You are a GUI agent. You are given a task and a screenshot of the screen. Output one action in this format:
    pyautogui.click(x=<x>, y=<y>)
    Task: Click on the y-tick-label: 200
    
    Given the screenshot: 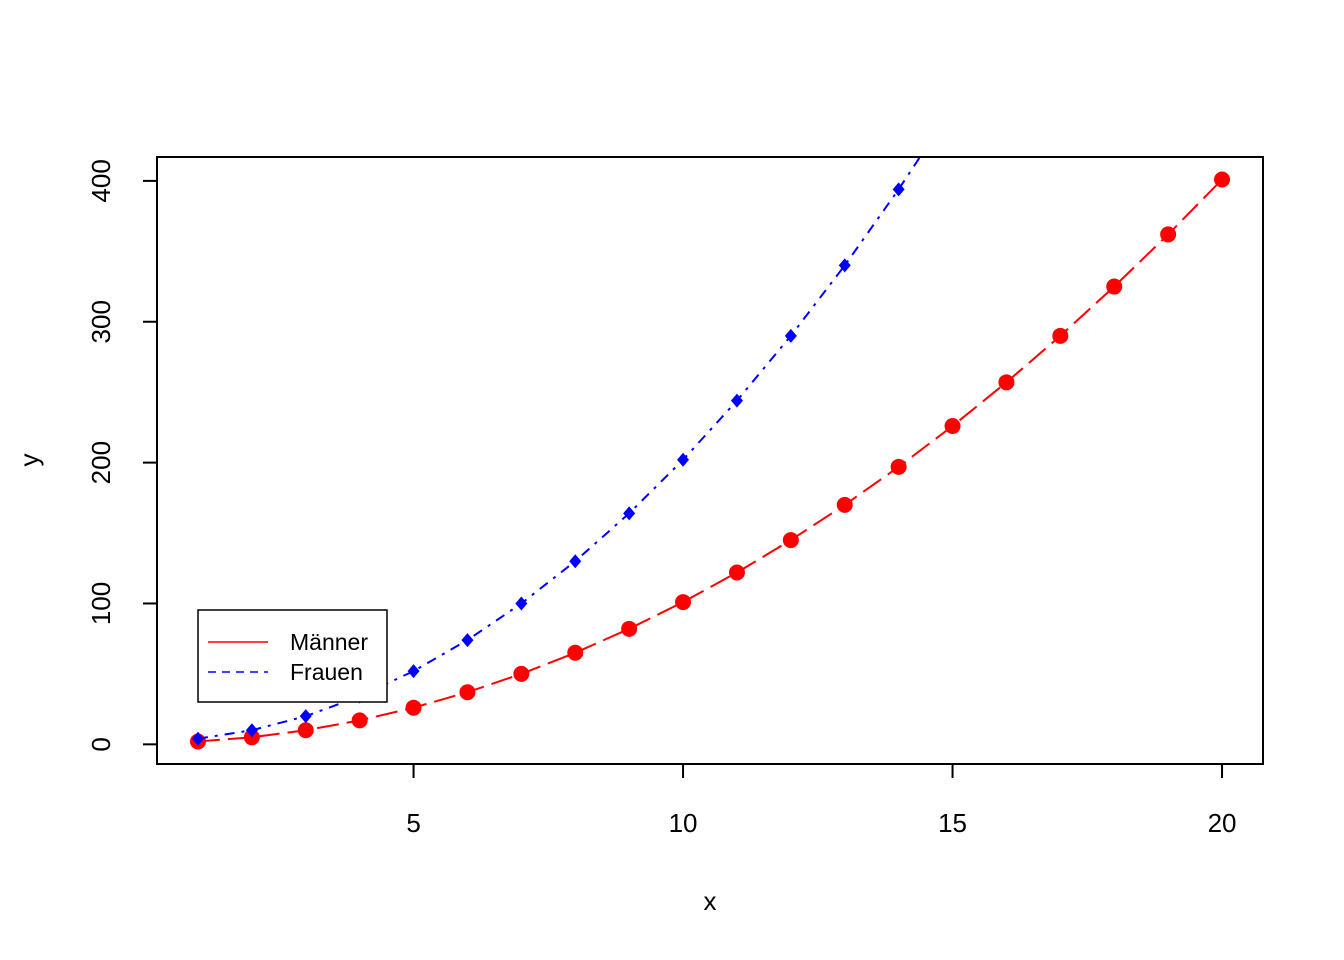 What is the action you would take?
    pyautogui.click(x=101, y=462)
    